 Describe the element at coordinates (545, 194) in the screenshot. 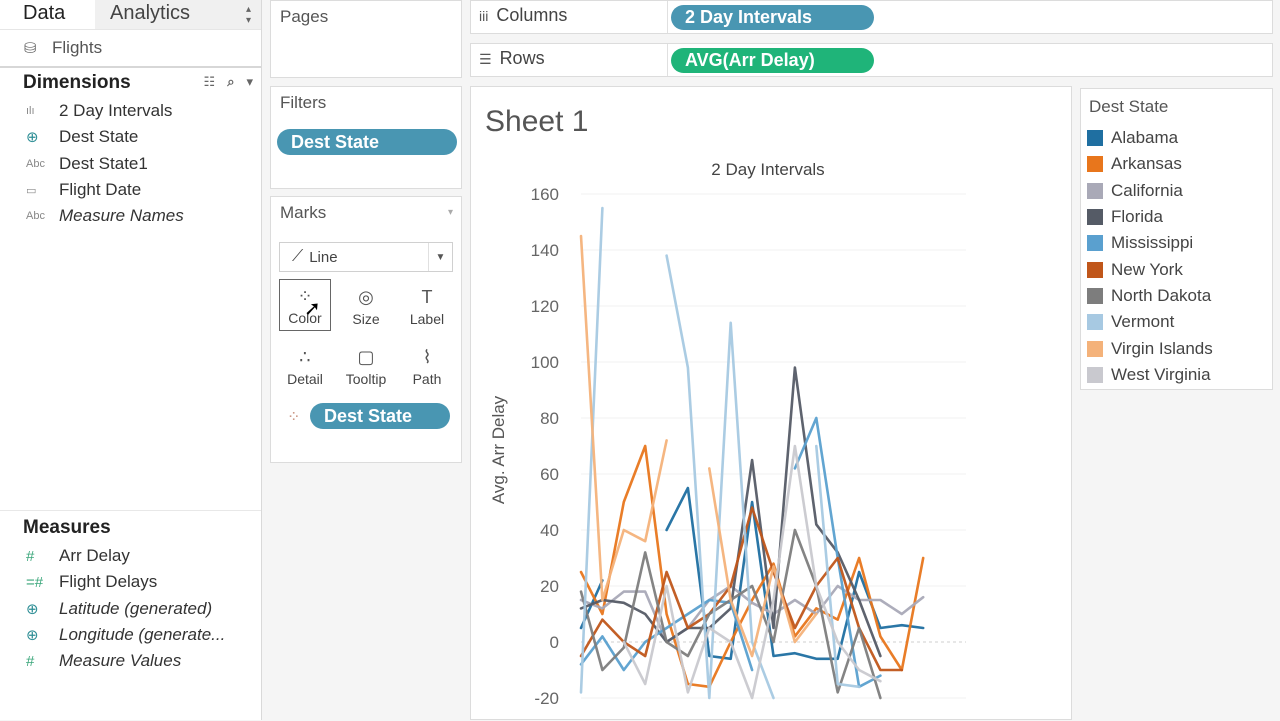

I see `y-tick-label: 160` at that location.